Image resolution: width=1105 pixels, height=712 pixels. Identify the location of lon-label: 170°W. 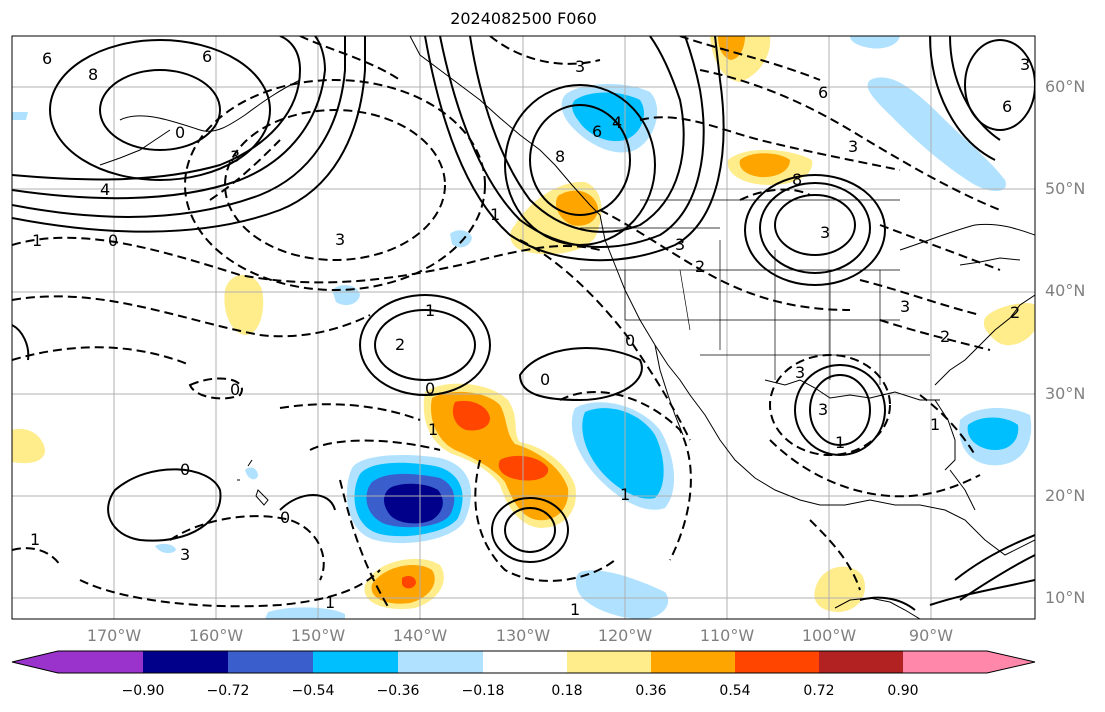
(114, 635).